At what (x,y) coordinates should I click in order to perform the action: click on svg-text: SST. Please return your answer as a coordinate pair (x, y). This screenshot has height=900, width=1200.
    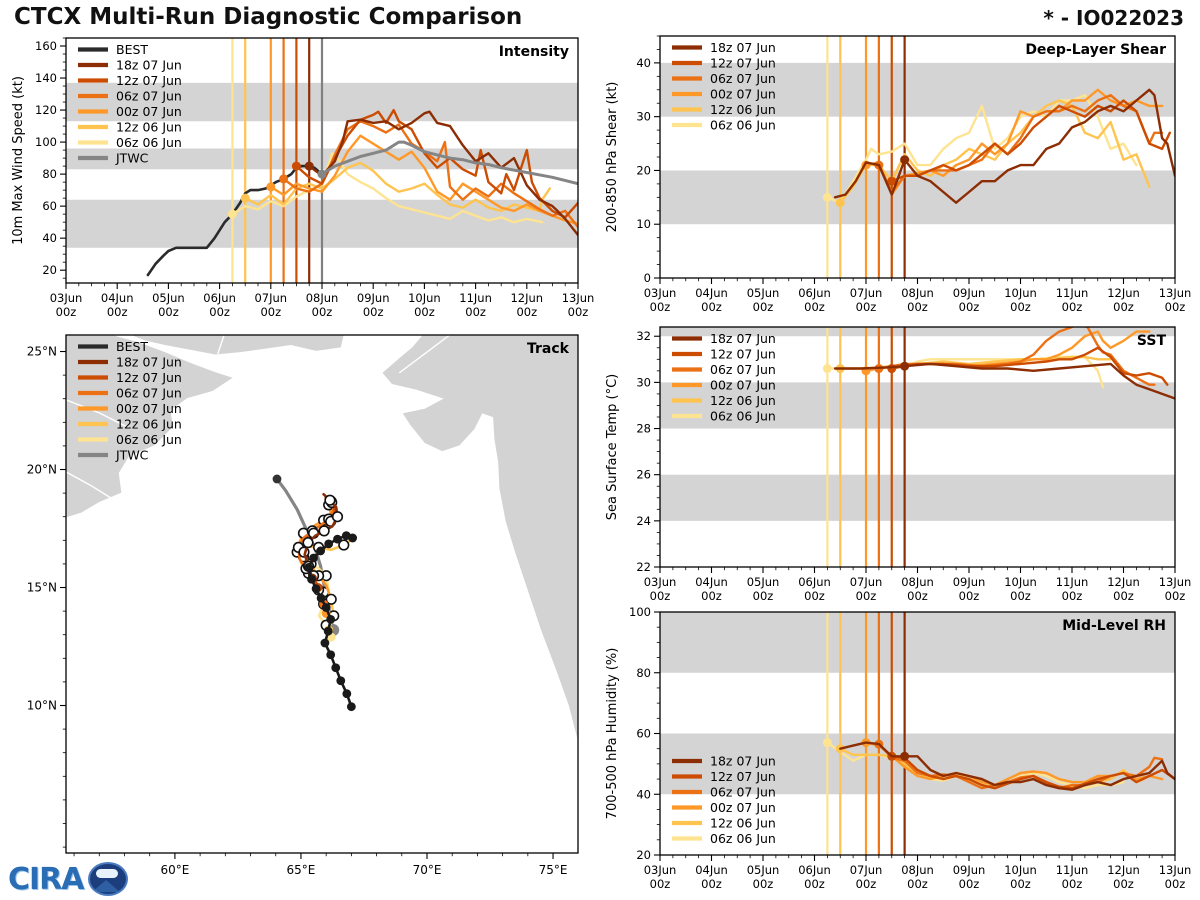
    Looking at the image, I should click on (1152, 341).